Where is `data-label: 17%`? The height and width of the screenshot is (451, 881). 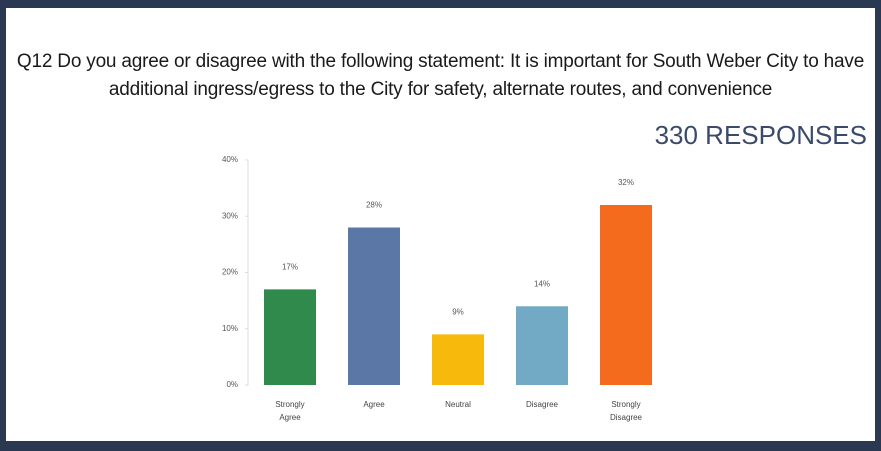 data-label: 17% is located at coordinates (290, 266).